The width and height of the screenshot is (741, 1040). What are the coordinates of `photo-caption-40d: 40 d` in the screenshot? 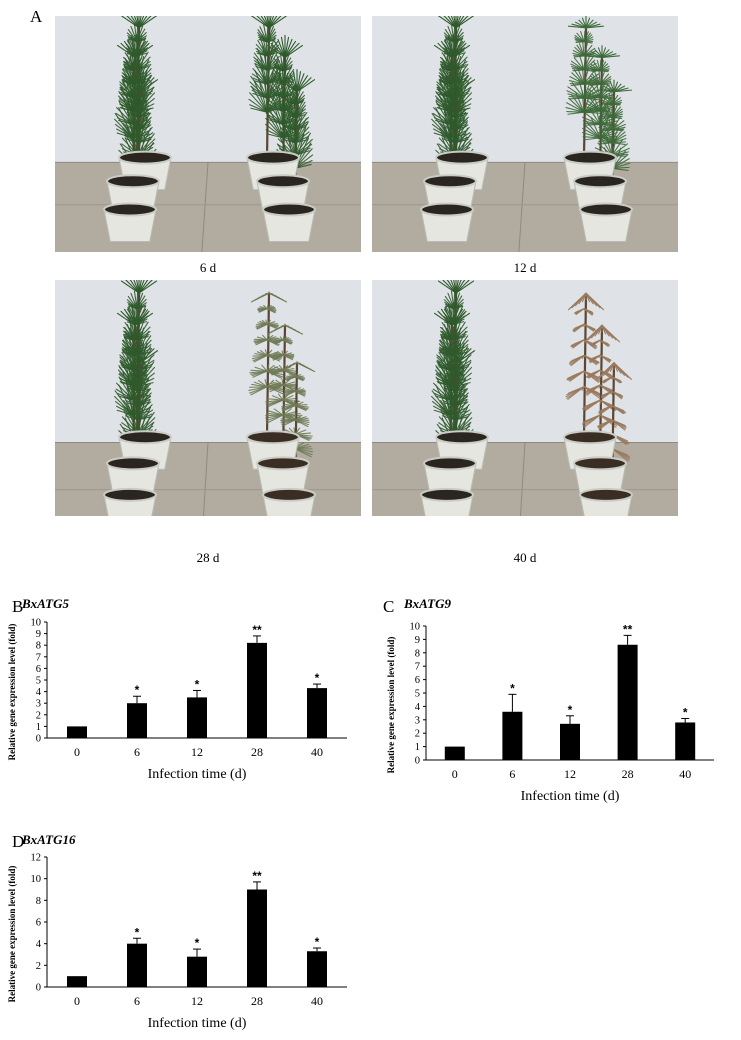 It's located at (525, 557).